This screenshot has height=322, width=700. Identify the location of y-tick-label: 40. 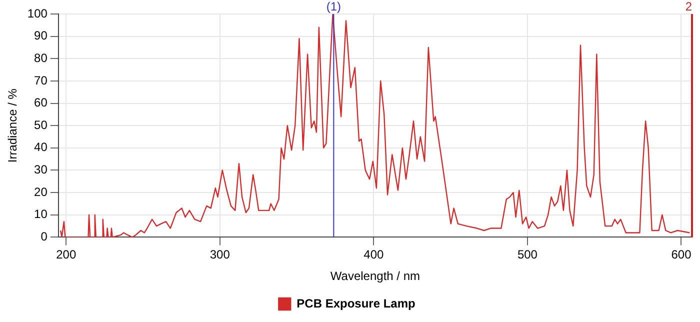
(41, 147).